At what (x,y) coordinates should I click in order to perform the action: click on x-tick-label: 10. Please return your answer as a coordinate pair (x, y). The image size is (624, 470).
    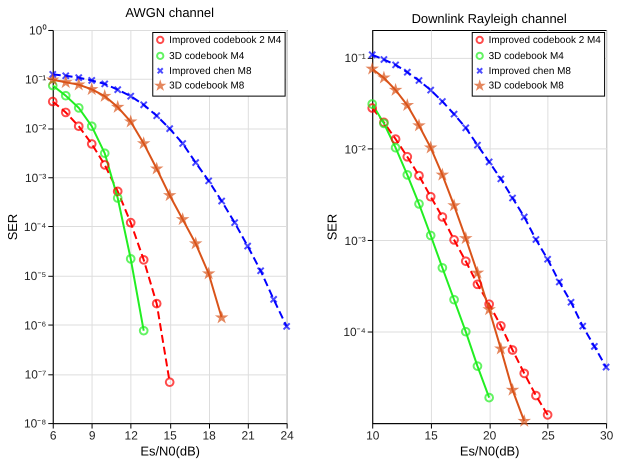
    Looking at the image, I should click on (373, 435).